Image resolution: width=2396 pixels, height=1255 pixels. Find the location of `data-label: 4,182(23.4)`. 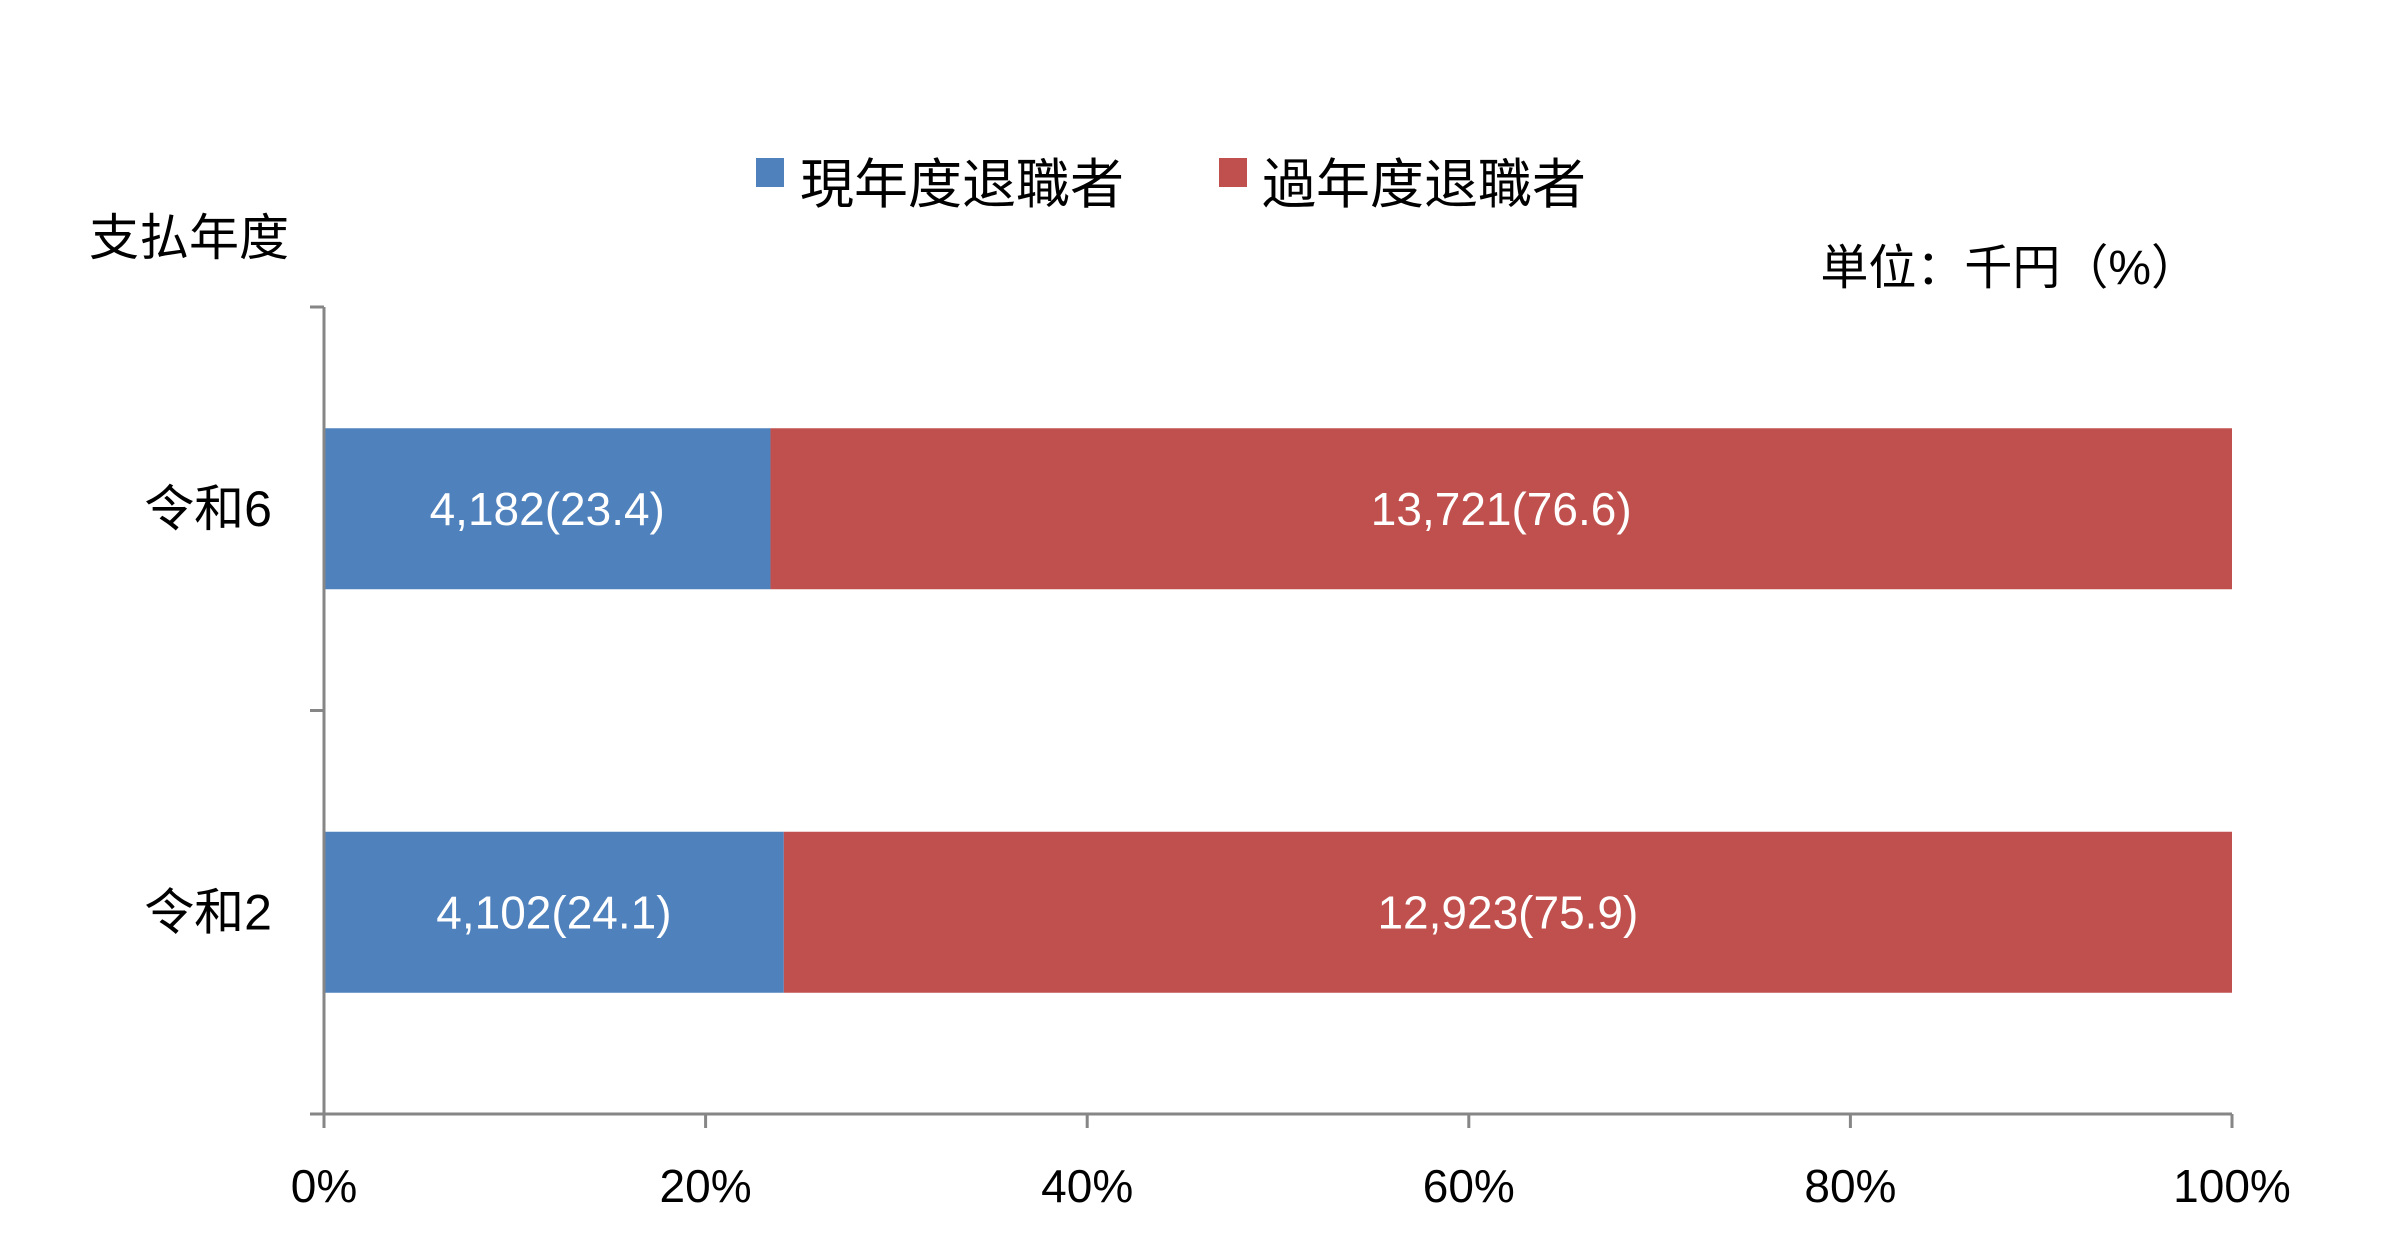

data-label: 4,182(23.4) is located at coordinates (547, 509).